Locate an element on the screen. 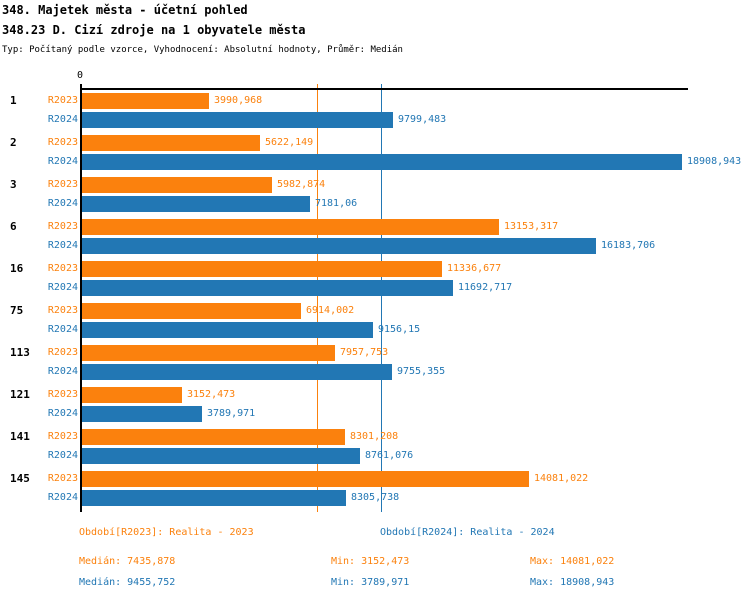 Image resolution: width=750 pixels, height=602 pixels. legend-entry-r2023: Období[R2023]: Realita - 2023 is located at coordinates (166, 532).